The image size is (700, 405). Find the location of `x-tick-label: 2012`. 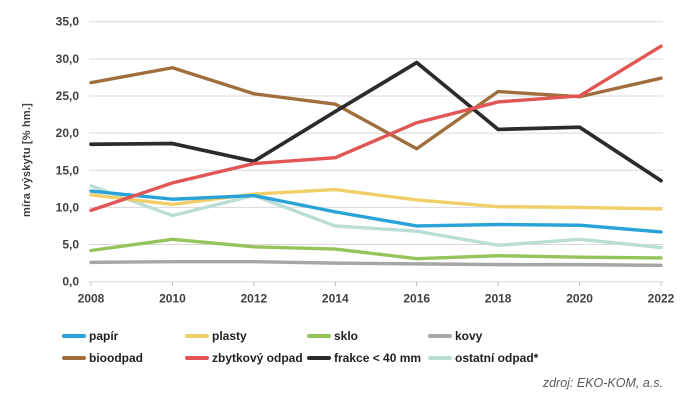

x-tick-label: 2012 is located at coordinates (254, 299).